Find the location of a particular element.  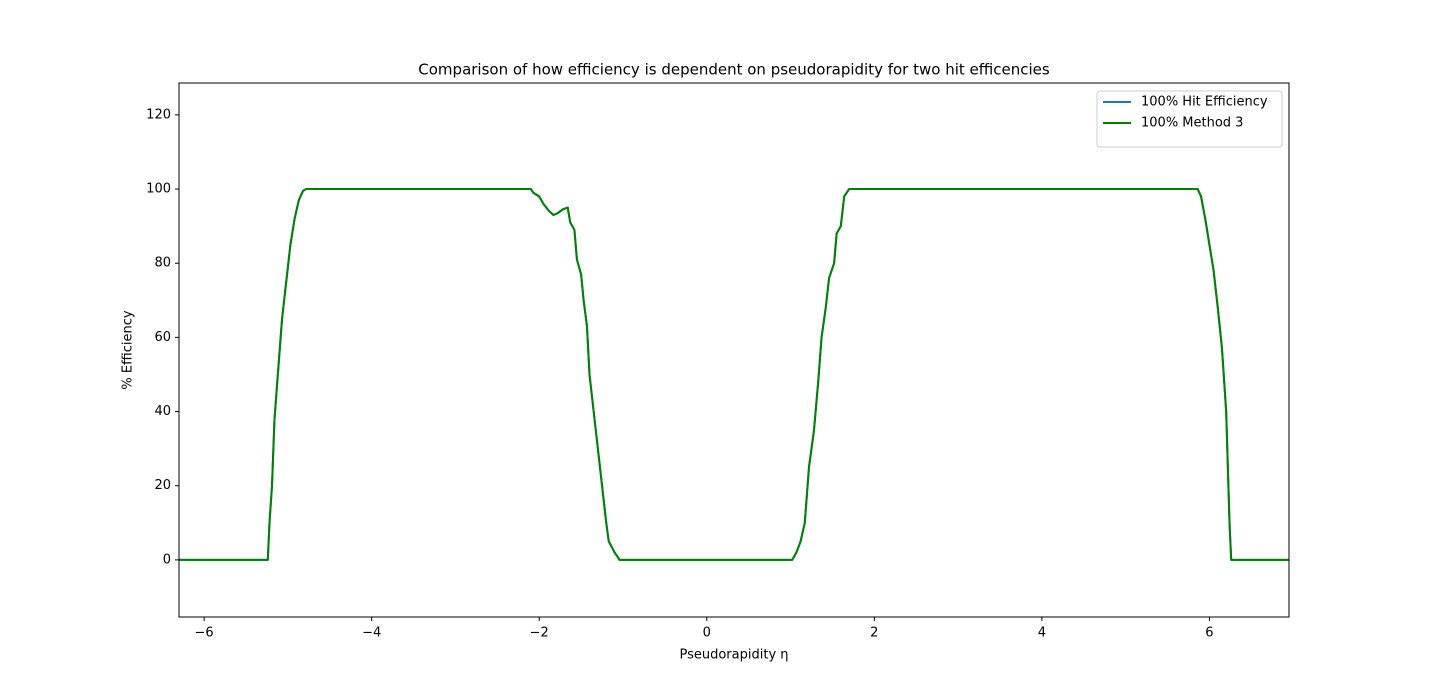

x-tick-label: −2 is located at coordinates (539, 633).